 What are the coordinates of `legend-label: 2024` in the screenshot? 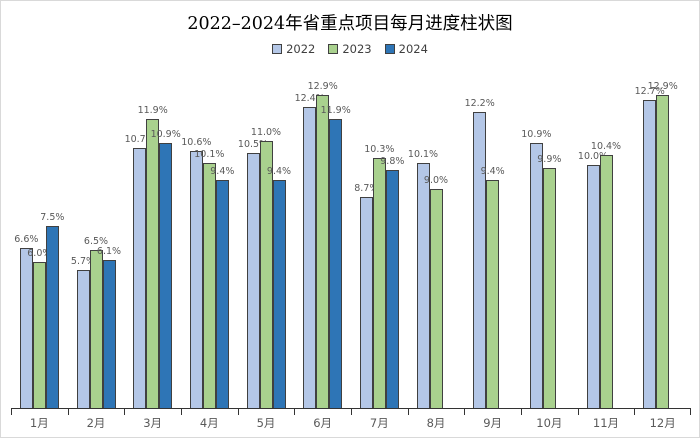 It's located at (413, 49).